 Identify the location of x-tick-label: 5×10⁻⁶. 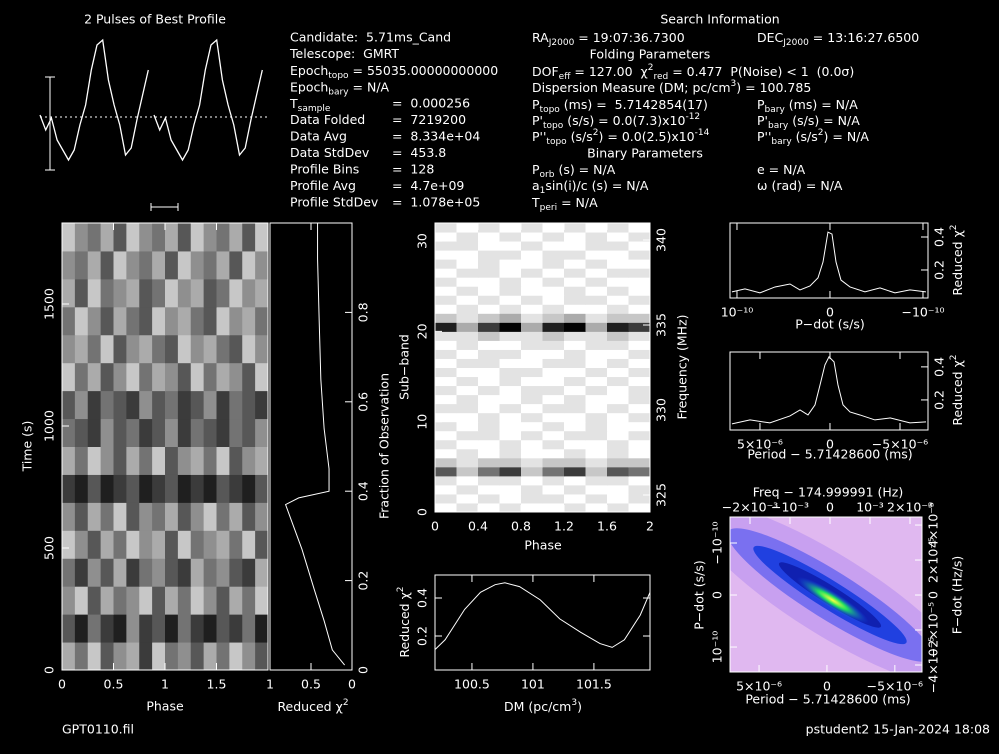
(760, 444).